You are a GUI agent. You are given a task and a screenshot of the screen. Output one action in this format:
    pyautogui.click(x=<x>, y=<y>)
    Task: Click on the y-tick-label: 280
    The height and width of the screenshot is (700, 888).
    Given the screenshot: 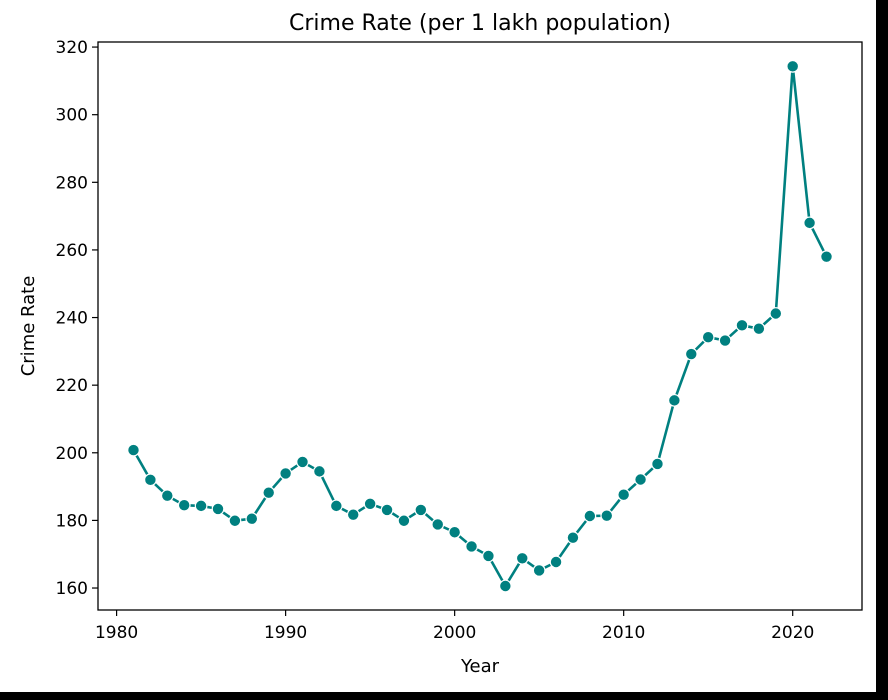 What is the action you would take?
    pyautogui.click(x=72, y=183)
    